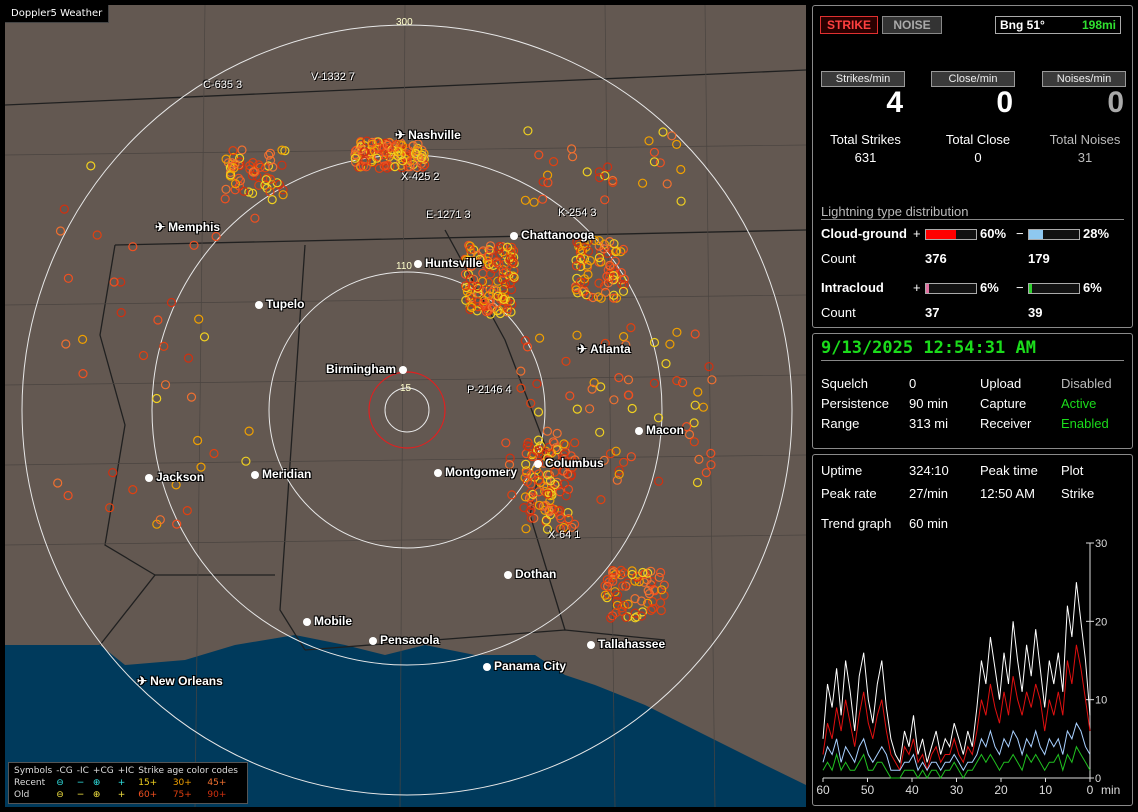 This screenshot has height=812, width=1138. I want to click on strike-button: STRIKE, so click(849, 25).